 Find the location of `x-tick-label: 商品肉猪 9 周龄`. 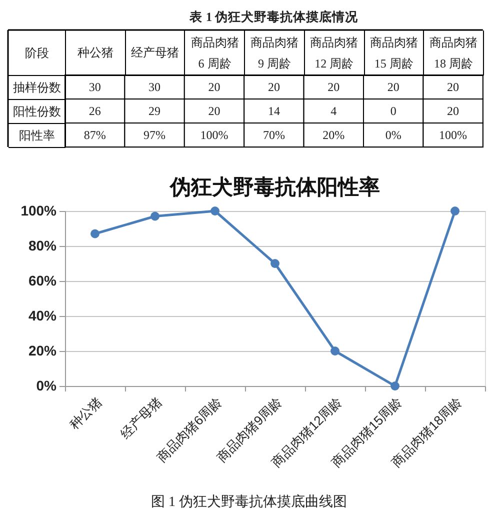

x-tick-label: 商品肉猪 9 周龄 is located at coordinates (274, 53).